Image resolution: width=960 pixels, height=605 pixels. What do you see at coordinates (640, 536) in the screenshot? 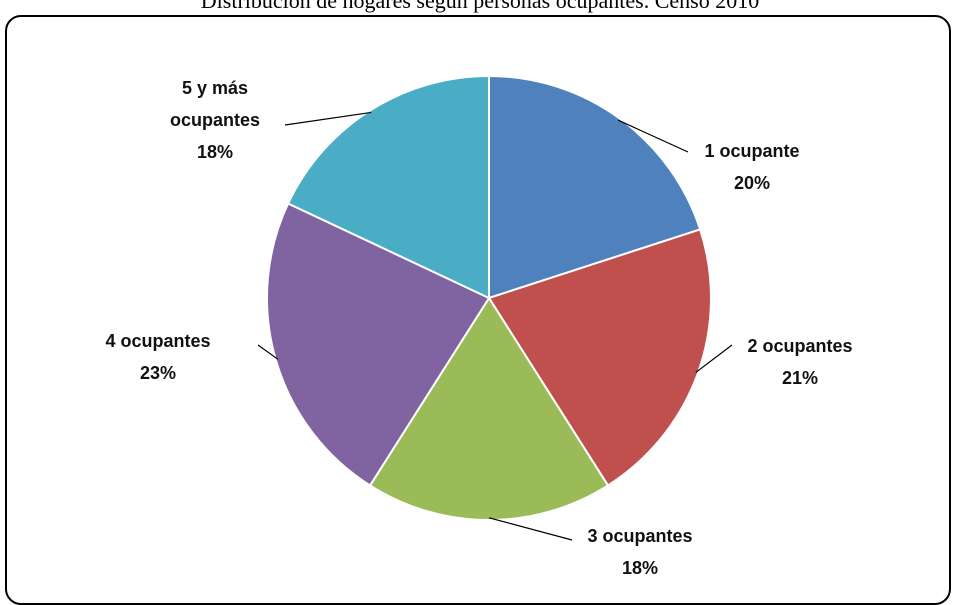
I see `category-label: 3 ocupantes` at bounding box center [640, 536].